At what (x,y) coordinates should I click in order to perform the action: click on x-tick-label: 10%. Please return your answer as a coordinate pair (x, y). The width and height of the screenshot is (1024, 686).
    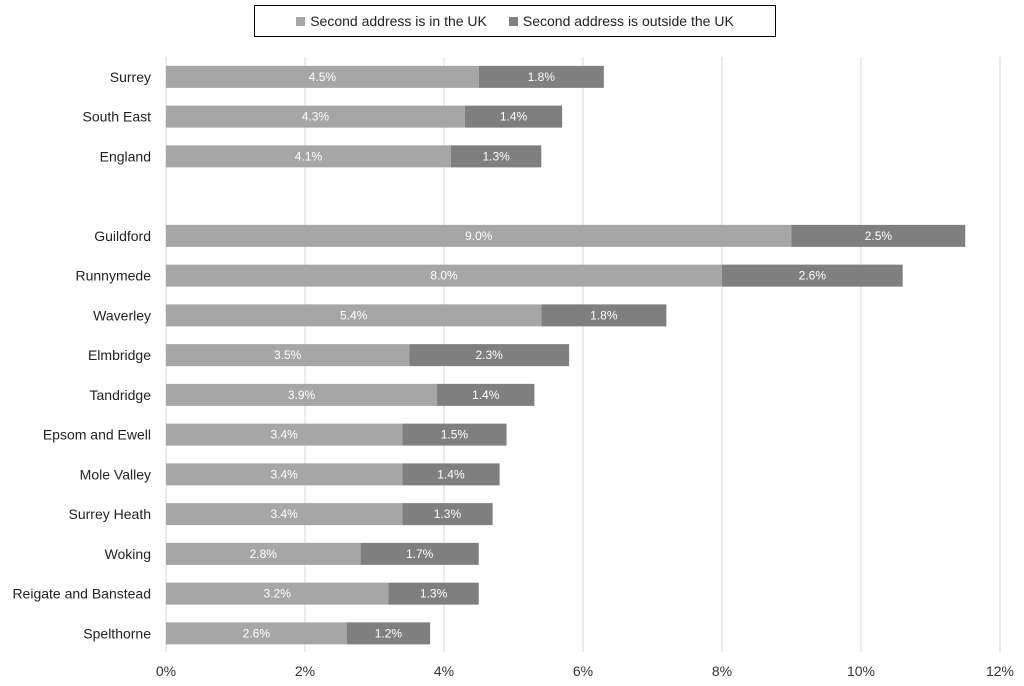
    Looking at the image, I should click on (861, 671).